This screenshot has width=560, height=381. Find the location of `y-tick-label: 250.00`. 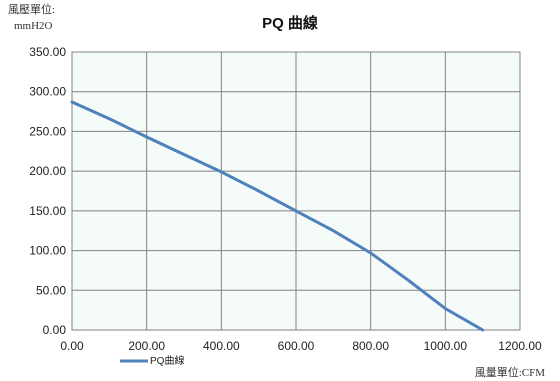

y-tick-label: 250.00 is located at coordinates (47, 131).